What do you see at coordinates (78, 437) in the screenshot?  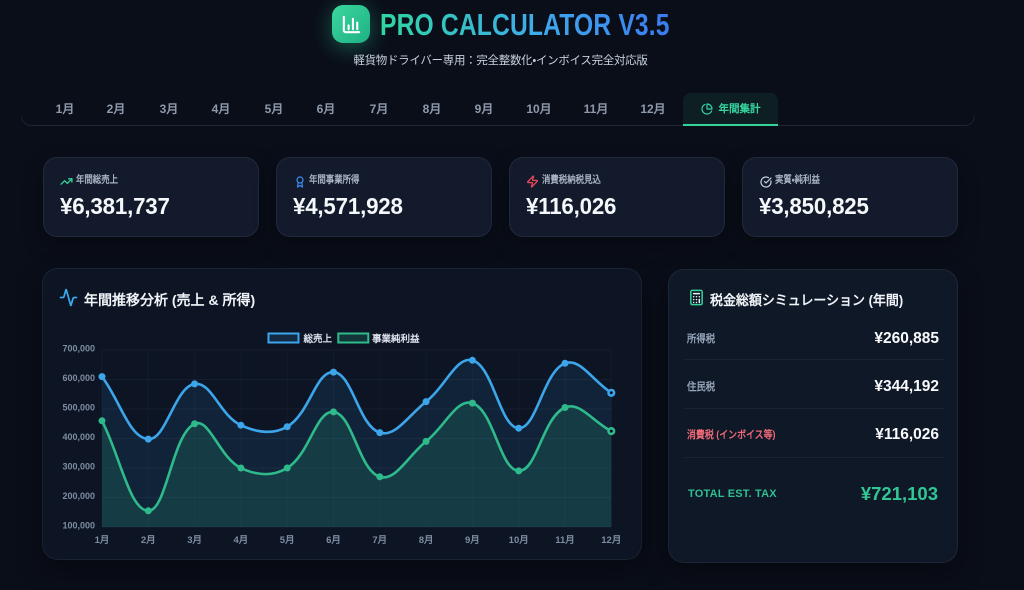 I see `svg-text: 400,000` at bounding box center [78, 437].